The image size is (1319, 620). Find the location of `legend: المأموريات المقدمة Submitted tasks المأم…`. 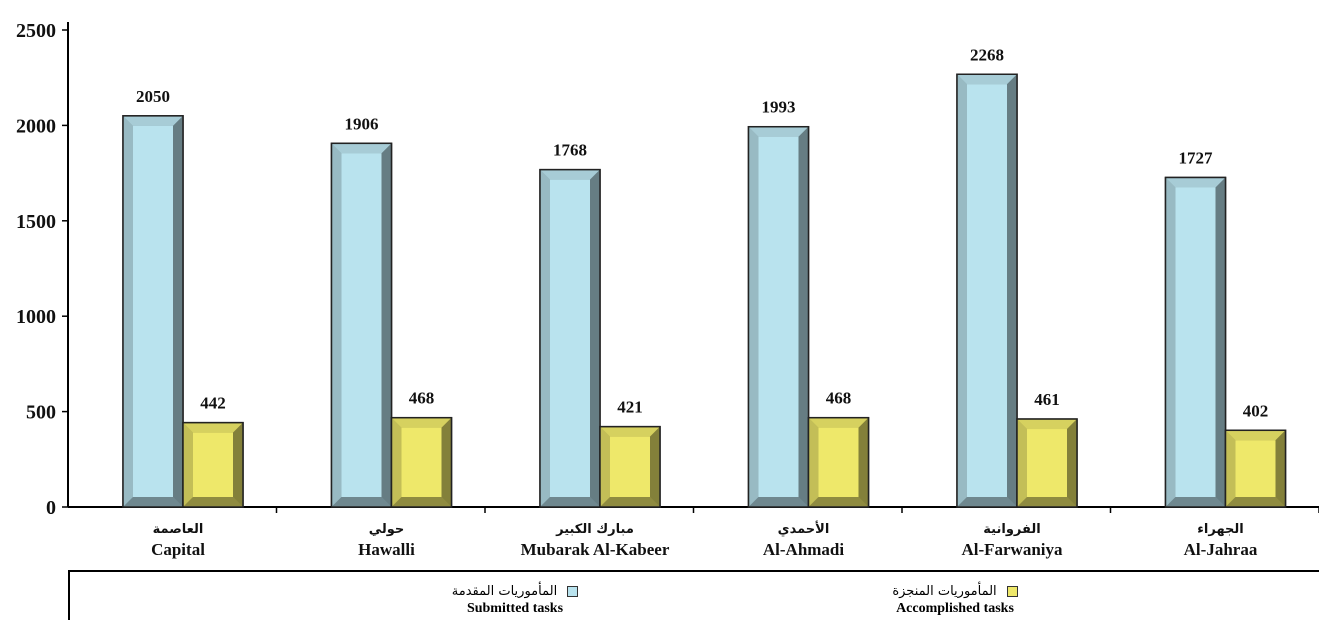

legend: المأموريات المقدمة Submitted tasks المأم… is located at coordinates (693, 595).